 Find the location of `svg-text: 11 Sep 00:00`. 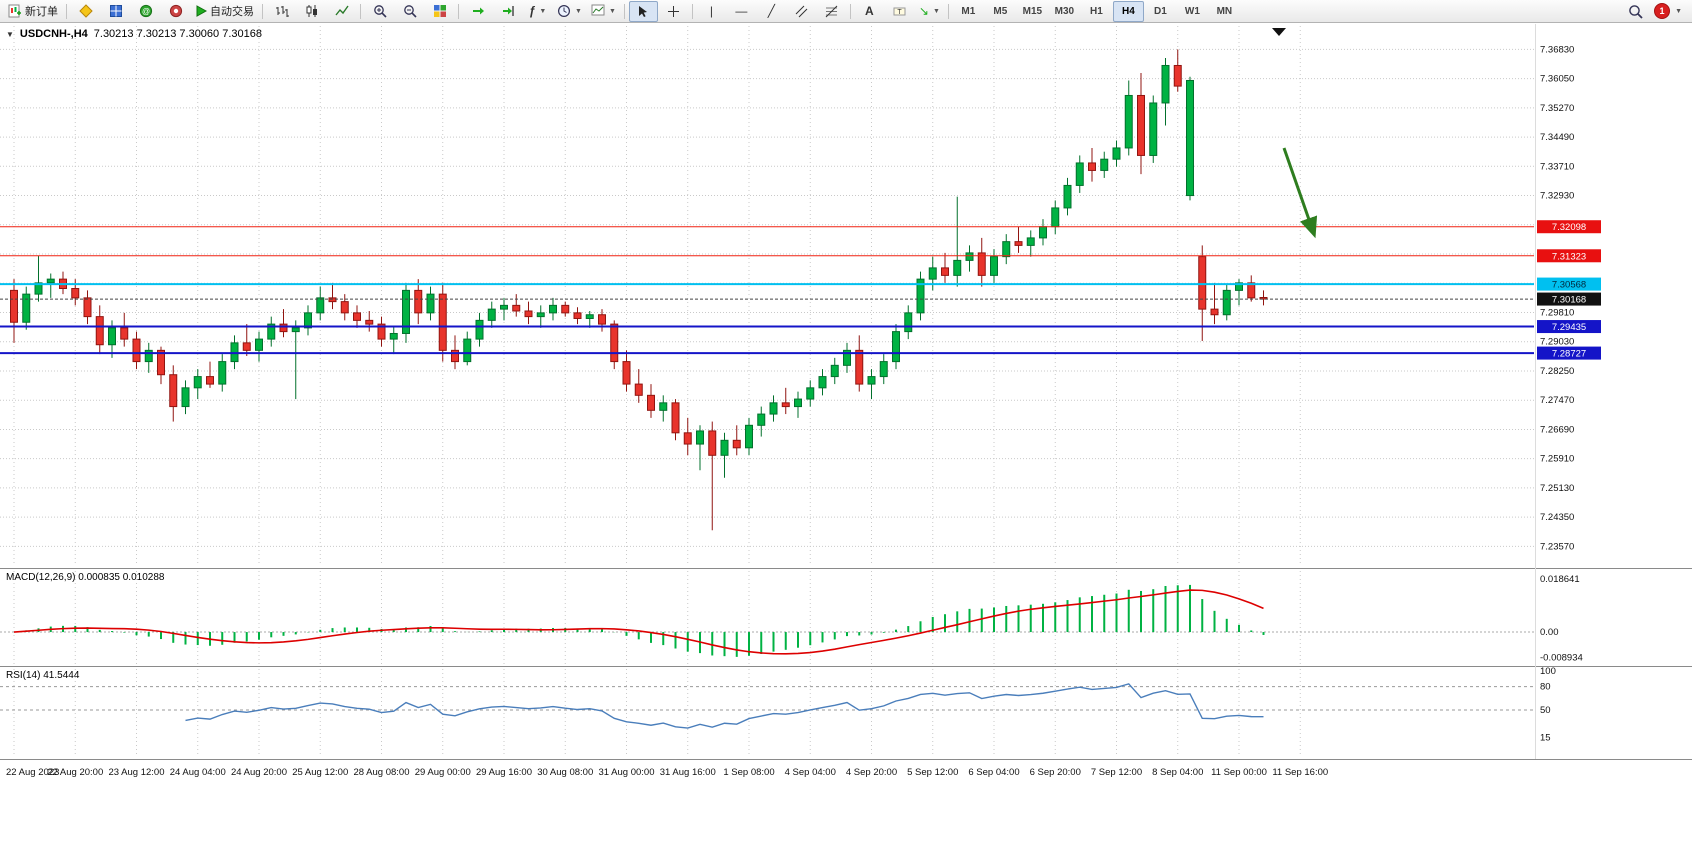

svg-text: 11 Sep 00:00 is located at coordinates (1239, 772).